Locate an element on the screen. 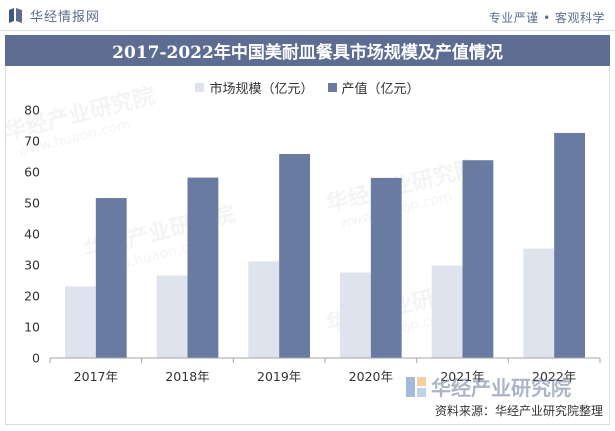  chart-title: 2017-2022年中国美耐皿餐具市场规模及产值情况 is located at coordinates (307, 53).